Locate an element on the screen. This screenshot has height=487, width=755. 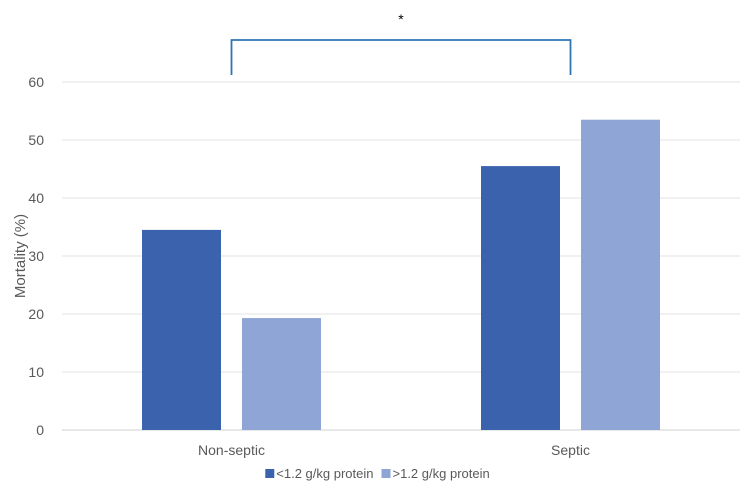
y-tick-label: 0 is located at coordinates (40, 430).